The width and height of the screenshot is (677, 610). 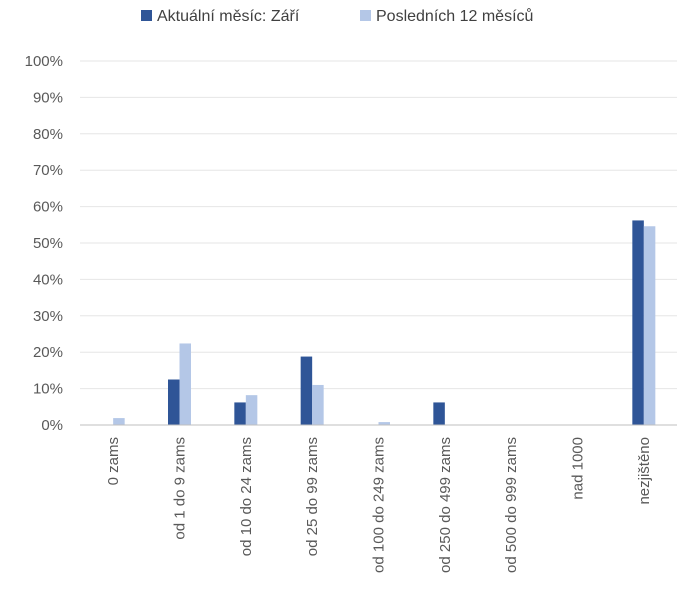 I want to click on y-tick-label: 70%, so click(x=48, y=170).